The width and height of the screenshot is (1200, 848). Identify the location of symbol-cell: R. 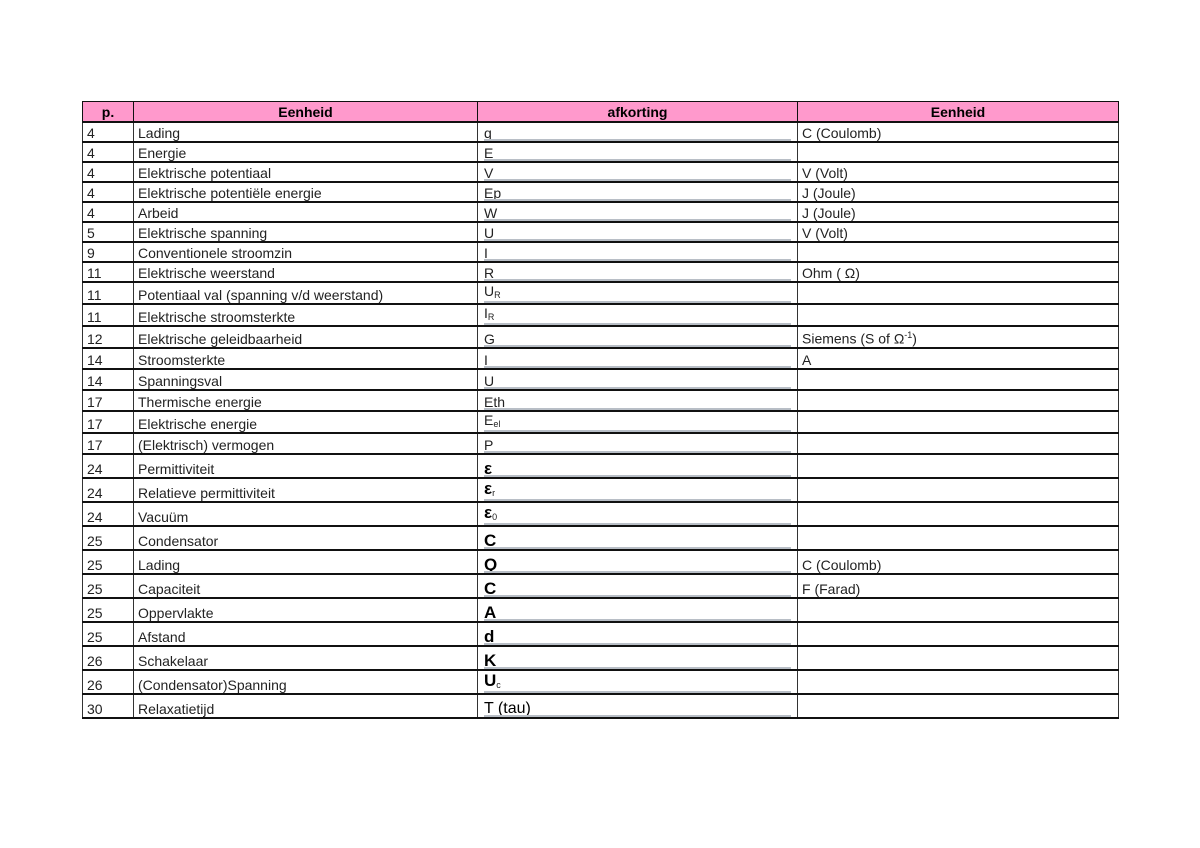
(637, 272).